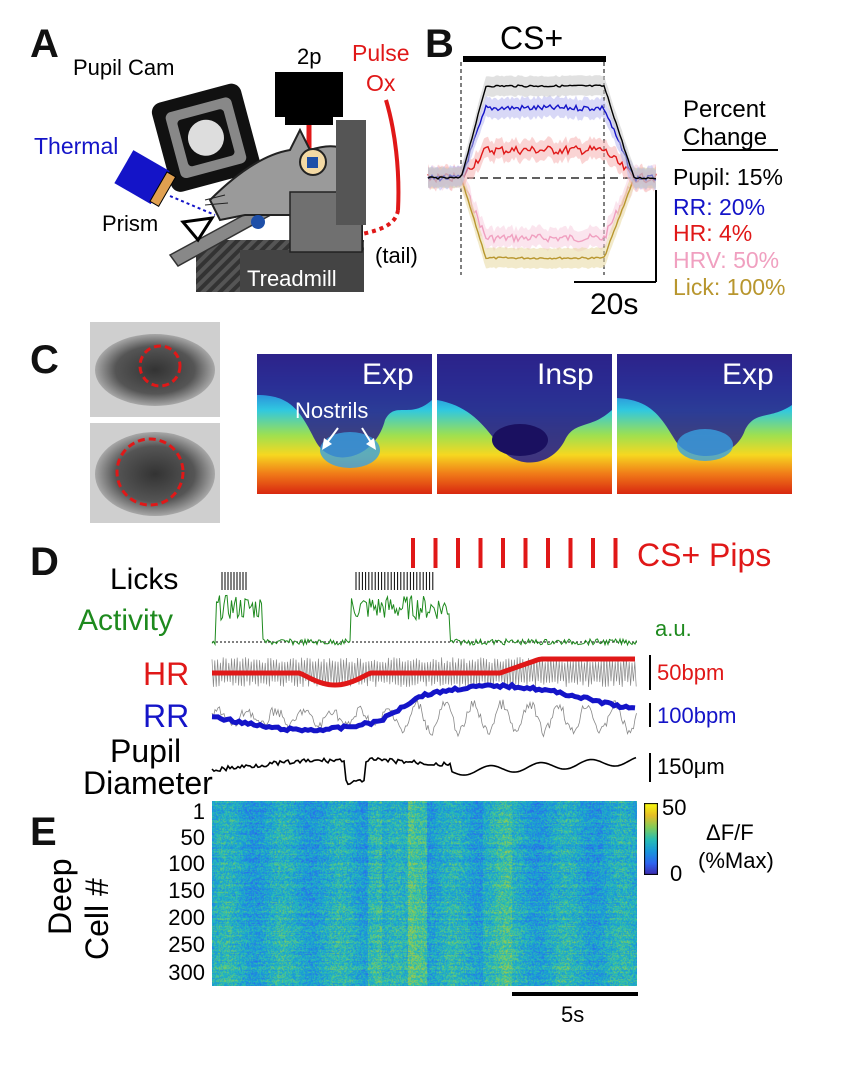 The width and height of the screenshot is (843, 1069). I want to click on pupil-label: Pupil, so click(146, 751).